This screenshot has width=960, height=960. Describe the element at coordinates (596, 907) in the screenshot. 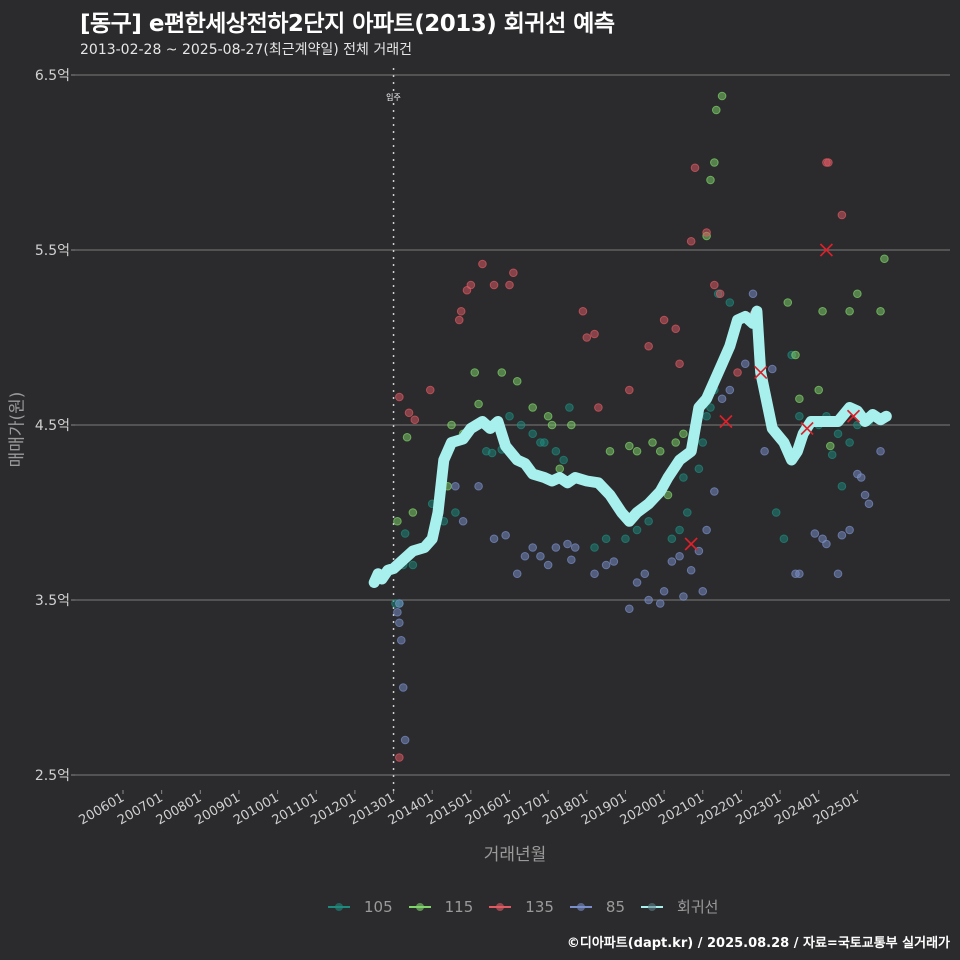

I see `legend-item-85: 85` at that location.